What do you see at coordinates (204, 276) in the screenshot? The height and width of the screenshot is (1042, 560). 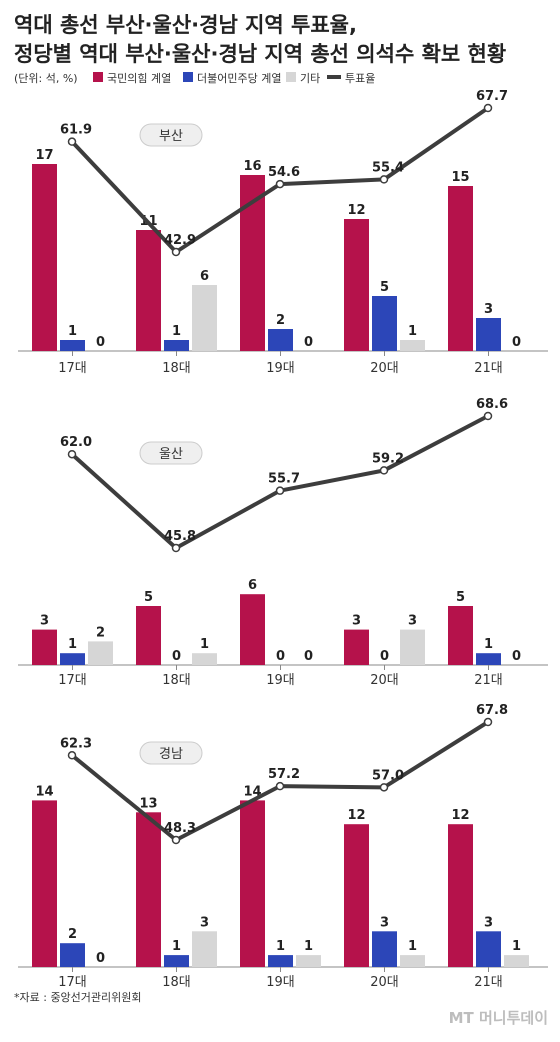 I see `bar-value-label: 6` at bounding box center [204, 276].